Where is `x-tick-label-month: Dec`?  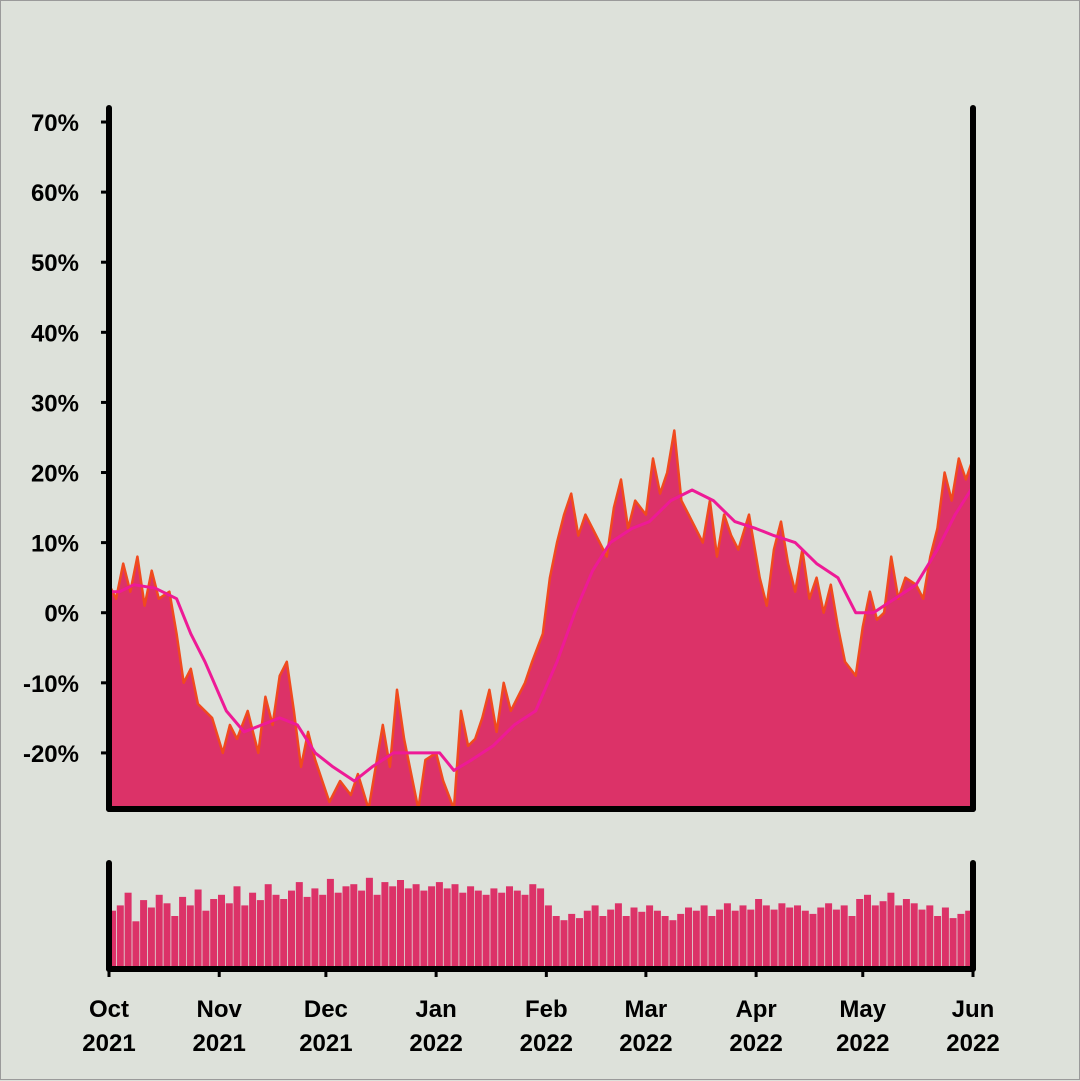 x-tick-label-month: Dec is located at coordinates (326, 1009).